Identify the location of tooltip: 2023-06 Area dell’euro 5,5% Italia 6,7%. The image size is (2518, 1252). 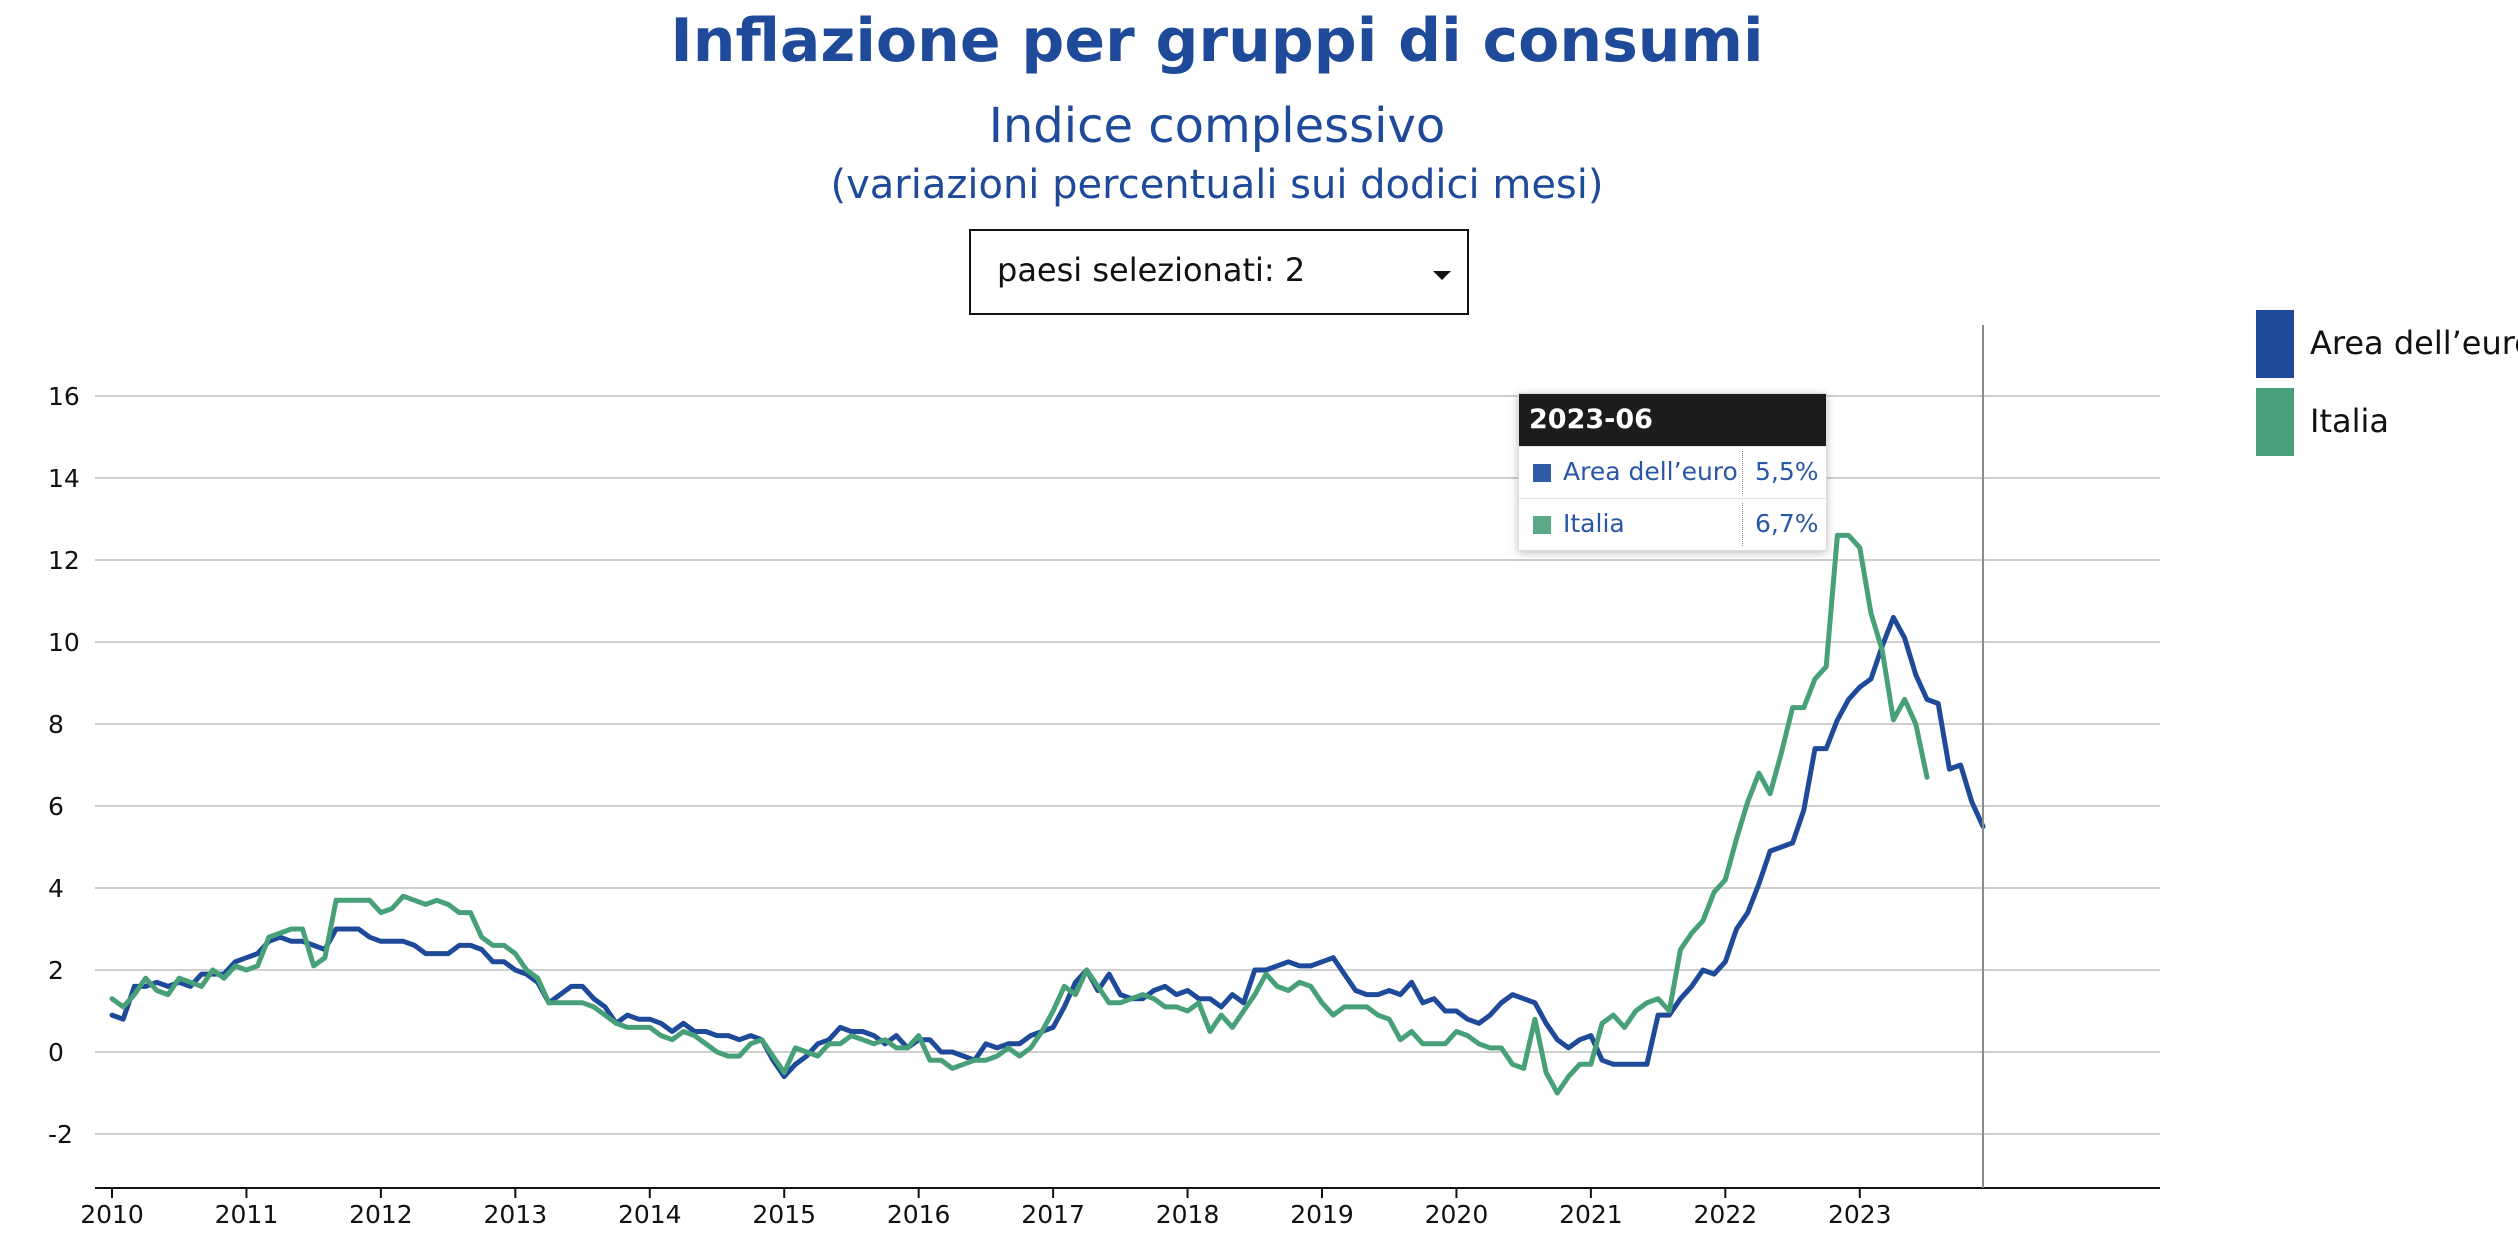
(1672, 472).